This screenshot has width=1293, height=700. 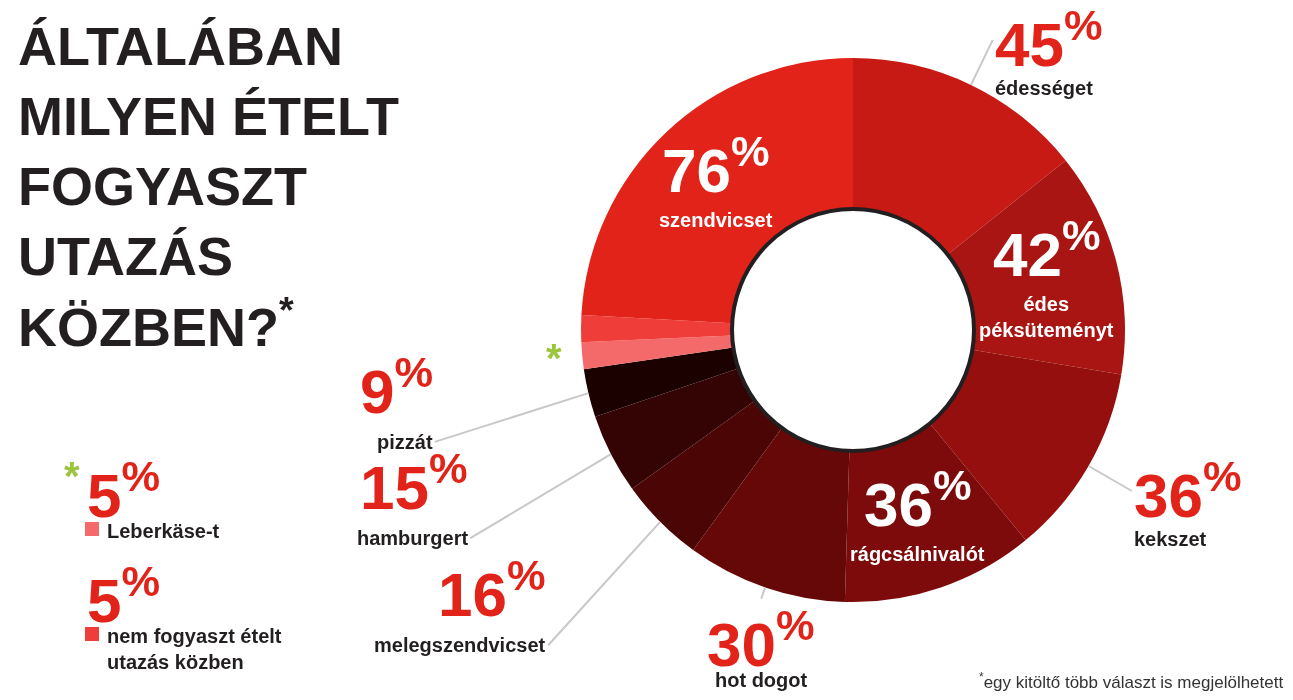 I want to click on slice-label: édes péksüteményt, so click(x=1046, y=317).